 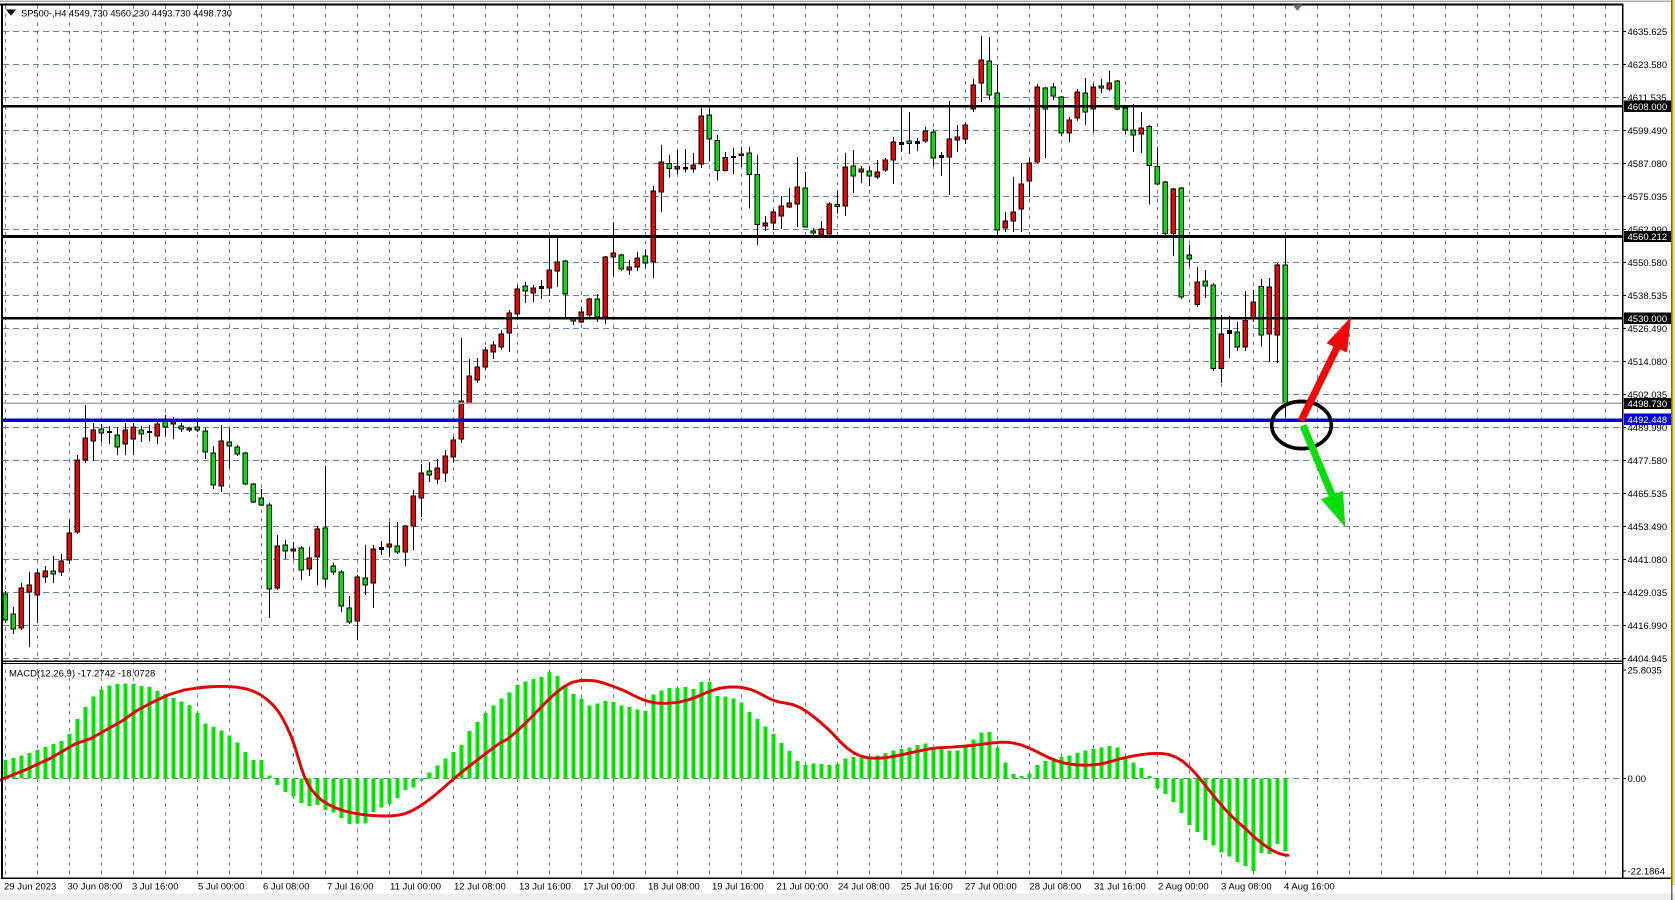 I want to click on svg-text: 17 Jul 00:00, so click(x=609, y=887).